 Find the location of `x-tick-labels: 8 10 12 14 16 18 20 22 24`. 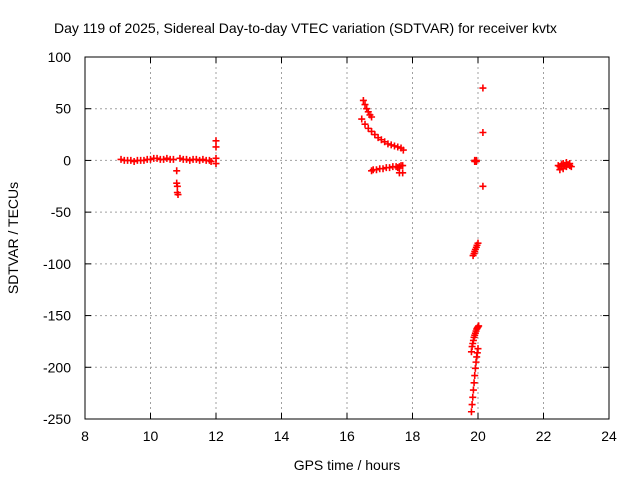

x-tick-labels: 8 10 12 14 16 18 20 22 24 is located at coordinates (349, 436).